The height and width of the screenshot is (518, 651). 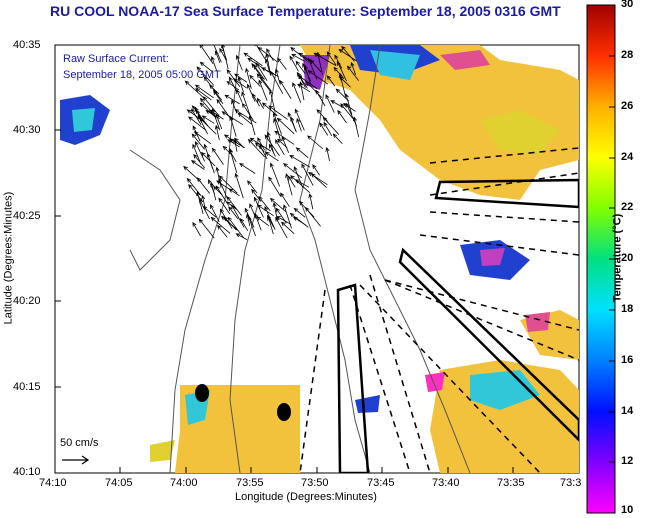 I want to click on lon-tick: 73:40, so click(x=446, y=483).